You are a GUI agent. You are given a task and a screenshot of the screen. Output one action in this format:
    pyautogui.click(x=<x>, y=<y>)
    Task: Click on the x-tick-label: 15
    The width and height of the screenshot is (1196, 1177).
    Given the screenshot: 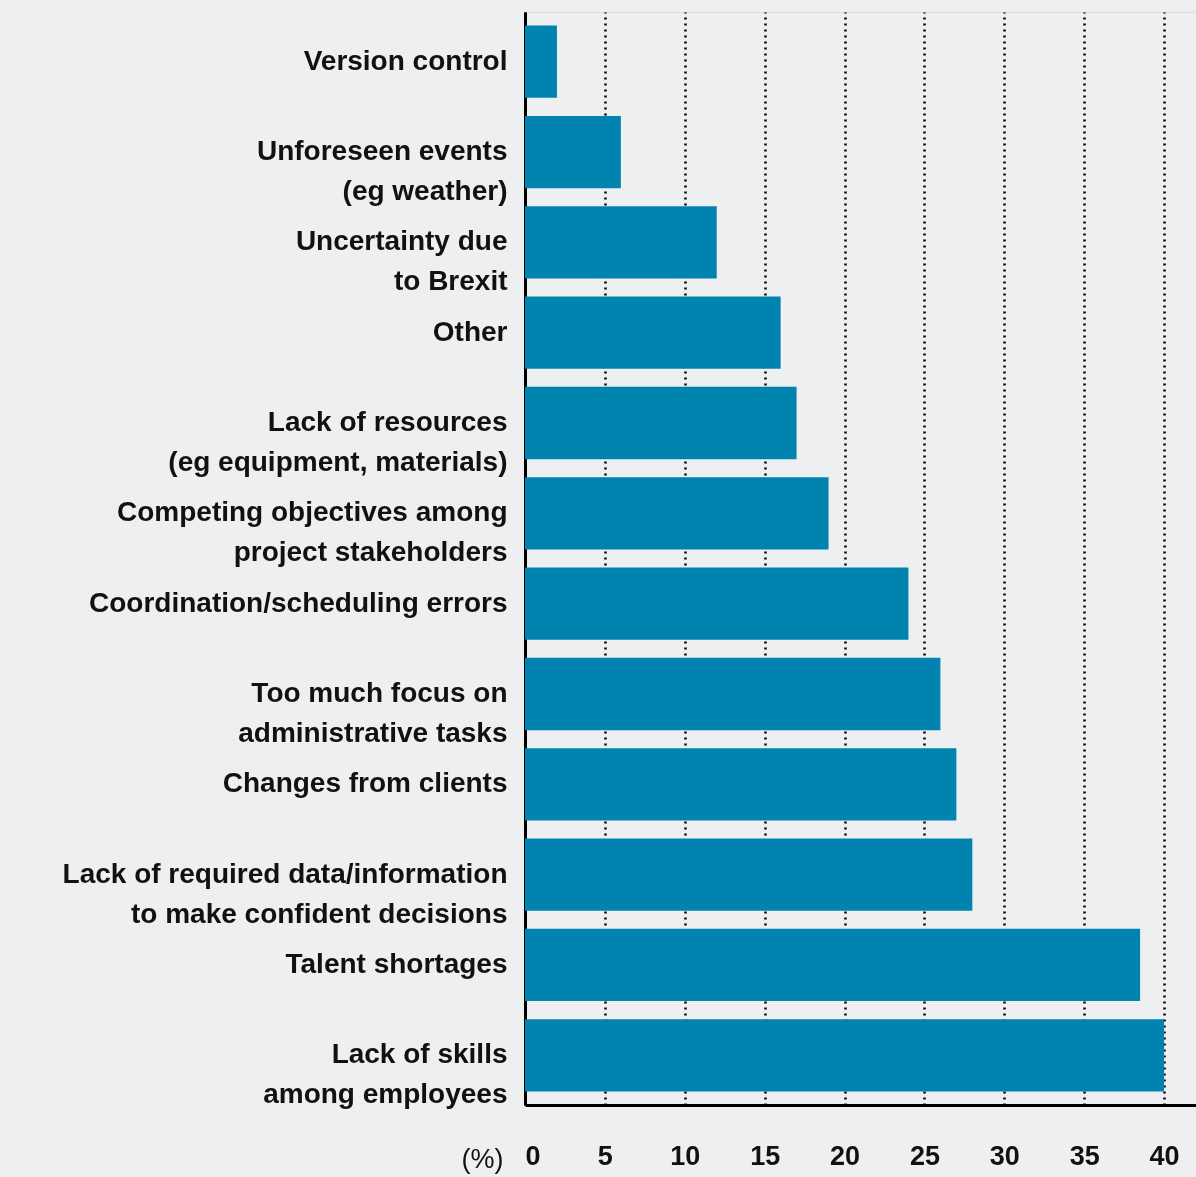 What is the action you would take?
    pyautogui.click(x=765, y=1155)
    